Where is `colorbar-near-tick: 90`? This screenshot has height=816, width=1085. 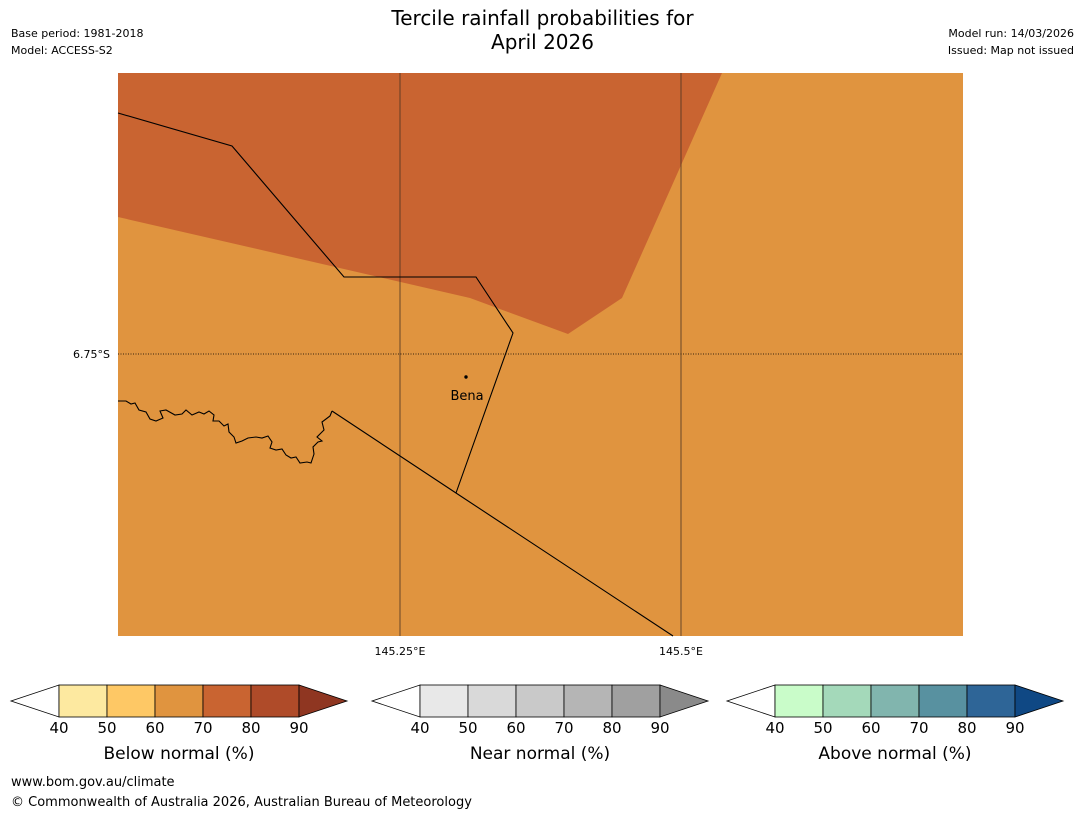
colorbar-near-tick: 90 is located at coordinates (660, 728).